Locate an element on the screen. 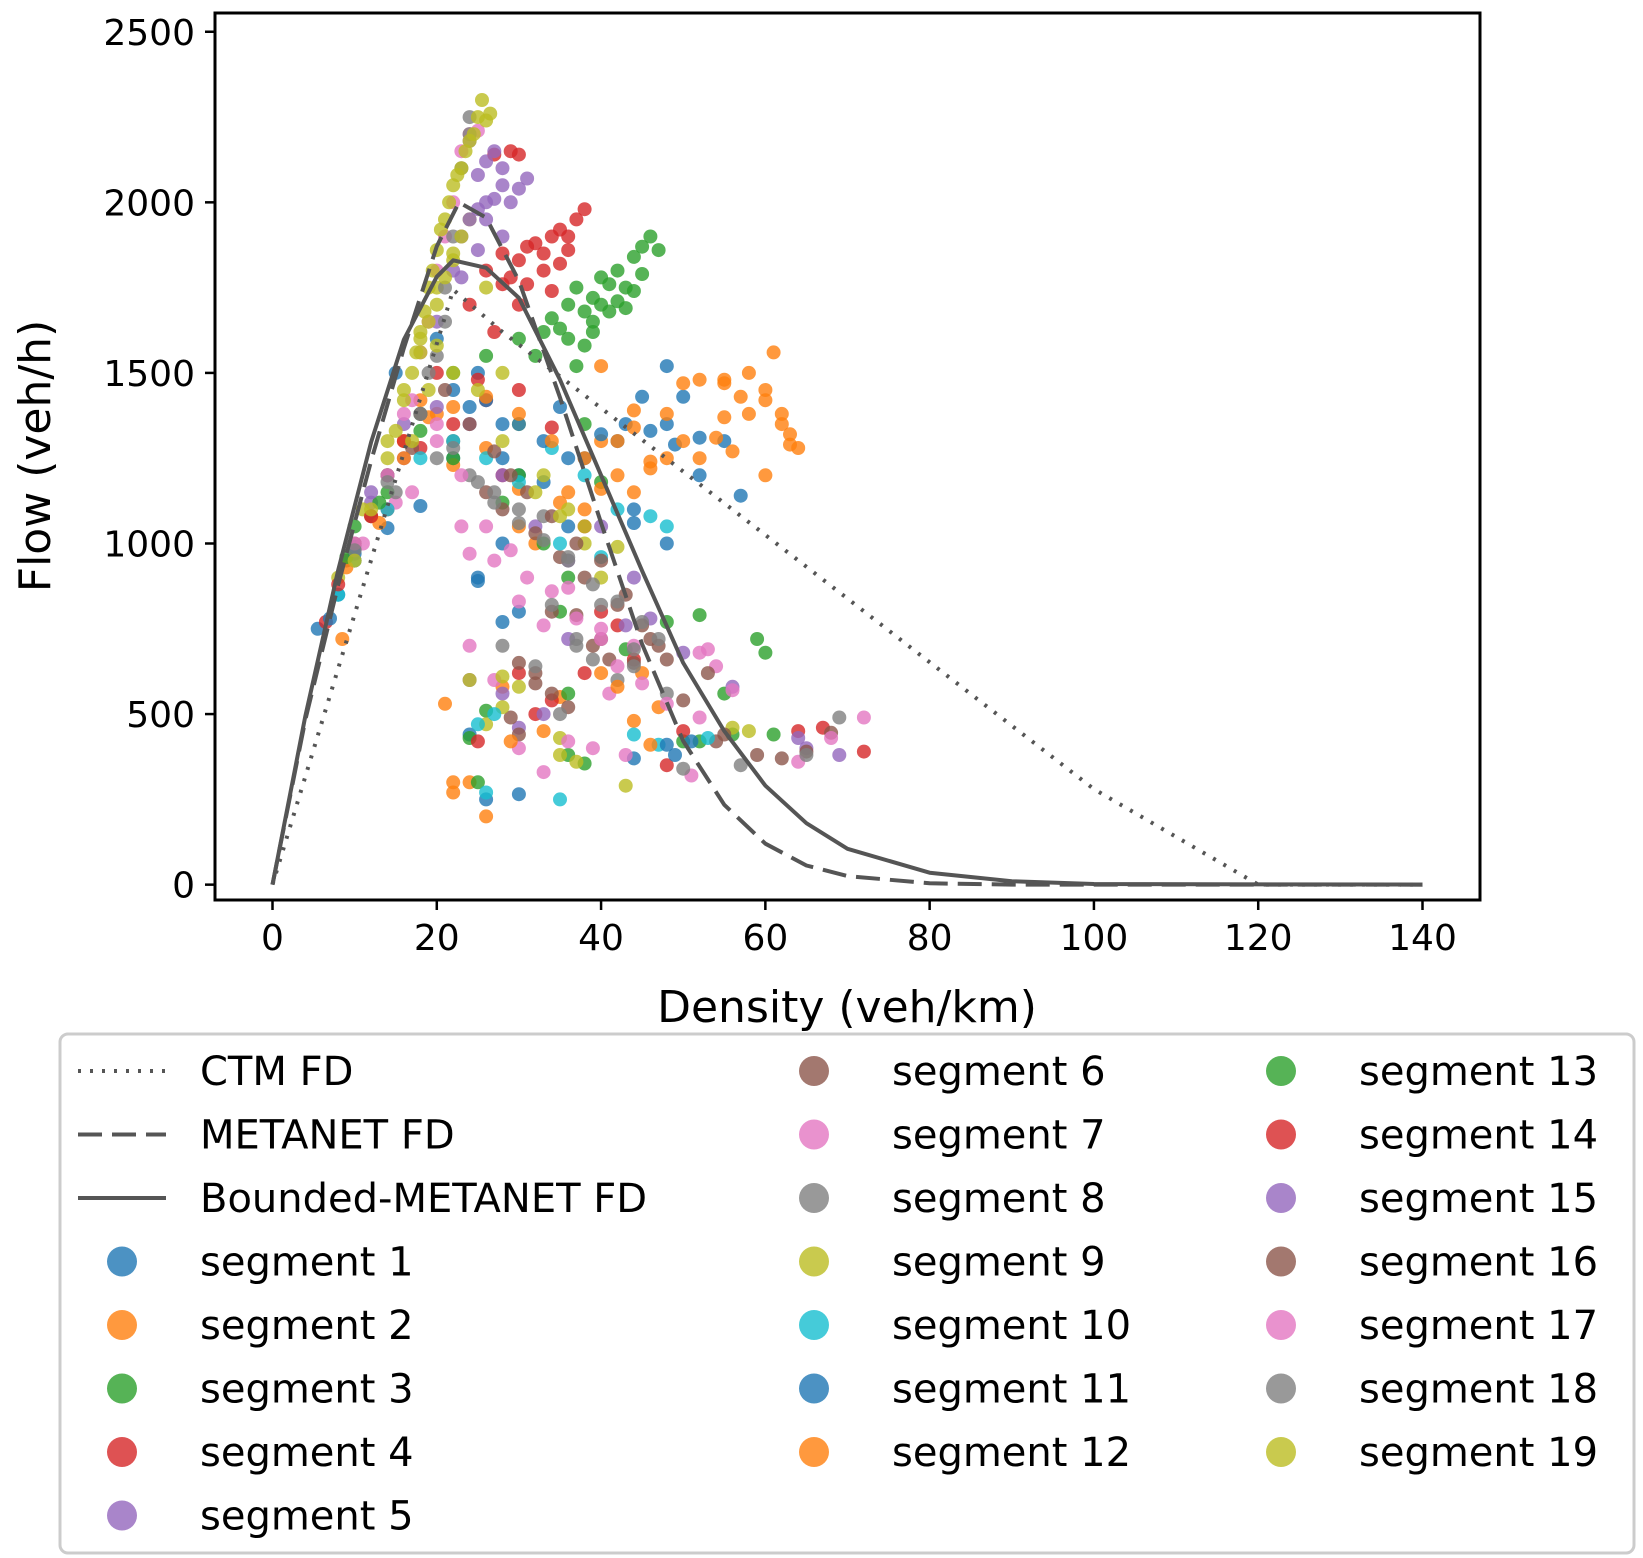 The height and width of the screenshot is (1558, 1643). x-tick-label: 20 is located at coordinates (437, 938).